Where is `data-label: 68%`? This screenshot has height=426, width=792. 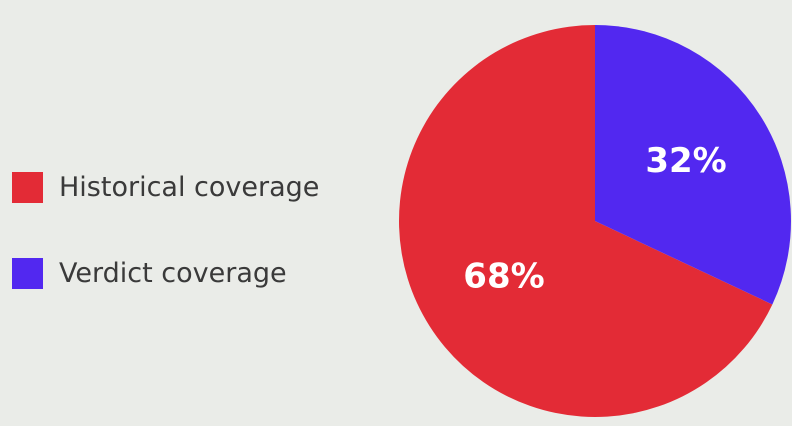
data-label: 68% is located at coordinates (504, 276).